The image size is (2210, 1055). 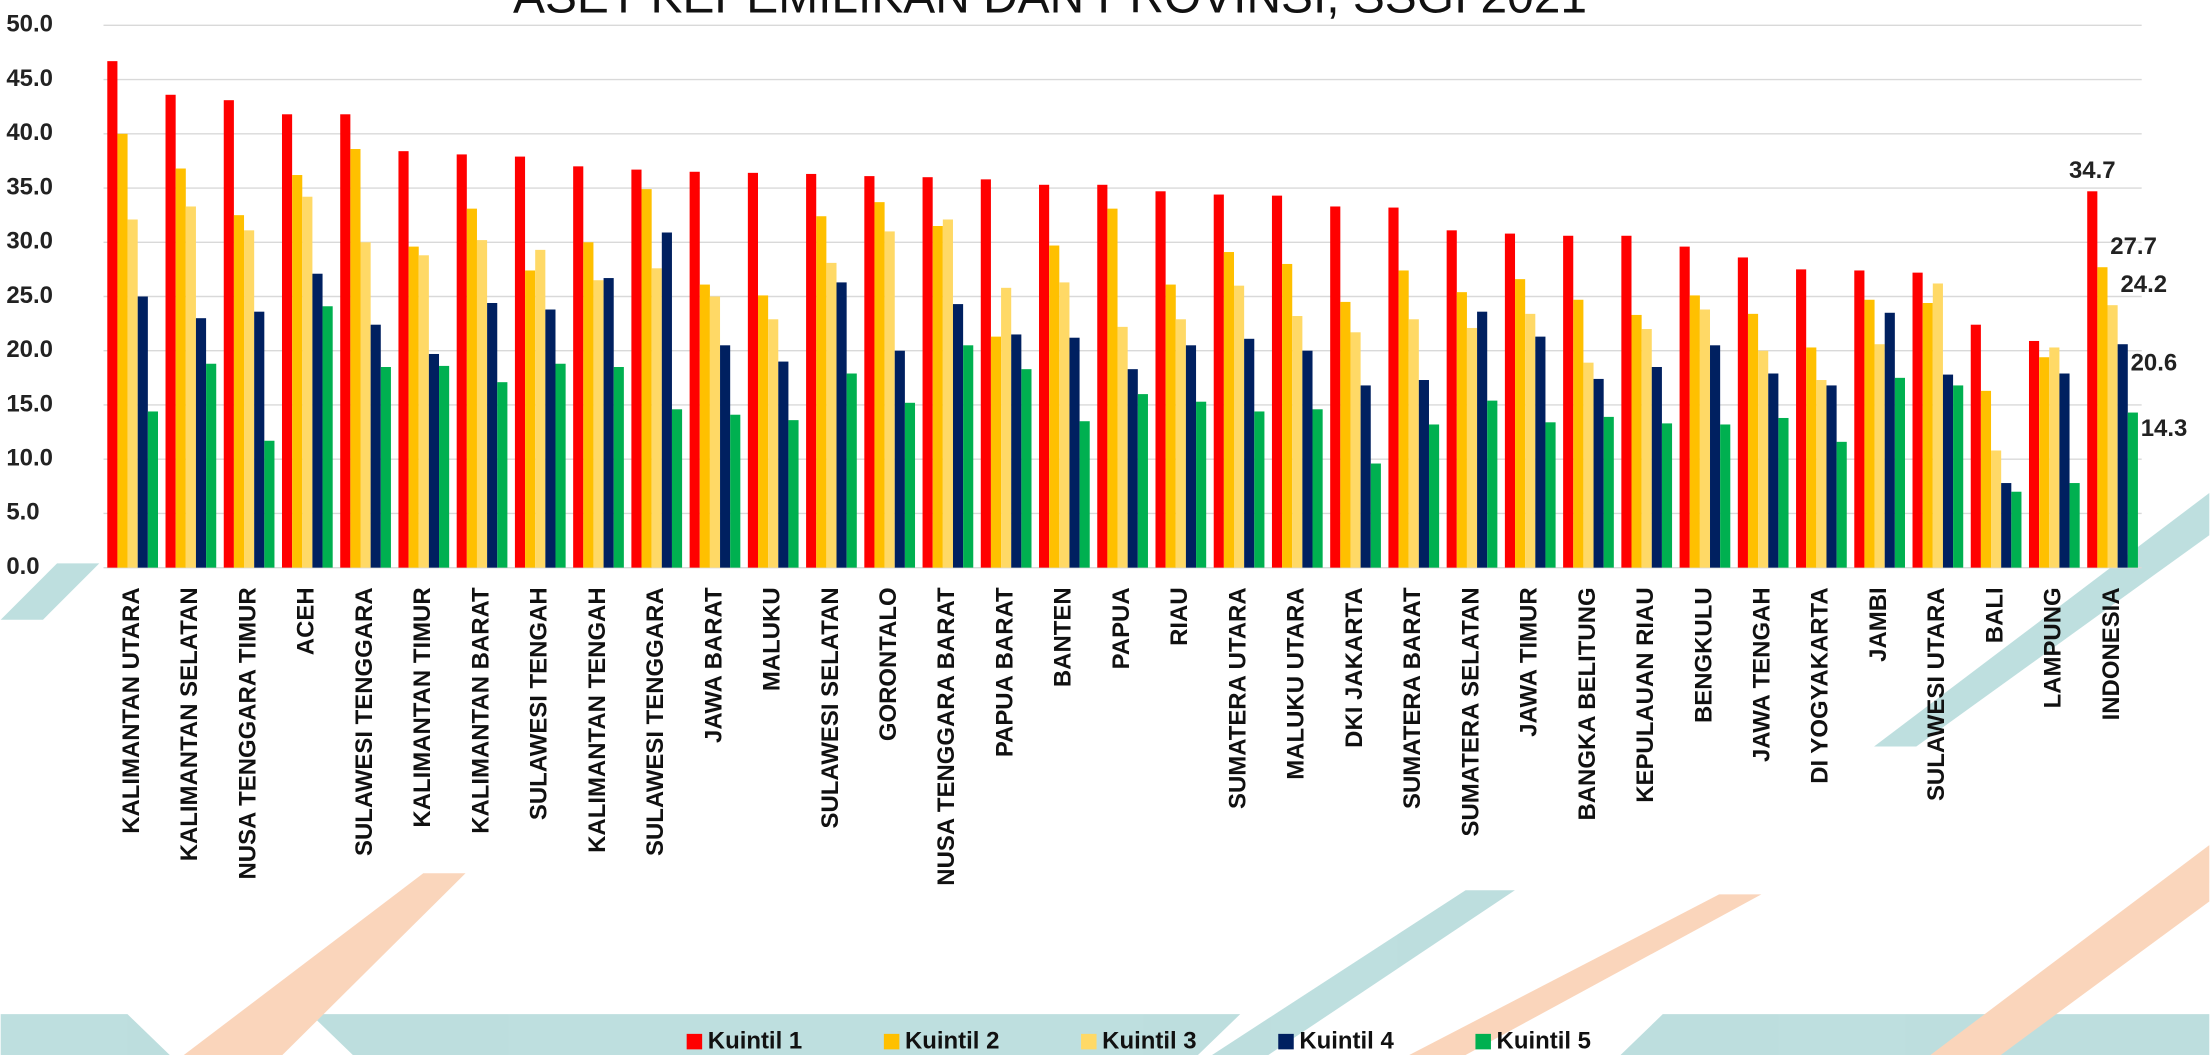 I want to click on x-tick-label: JAMBI, so click(x=1878, y=624).